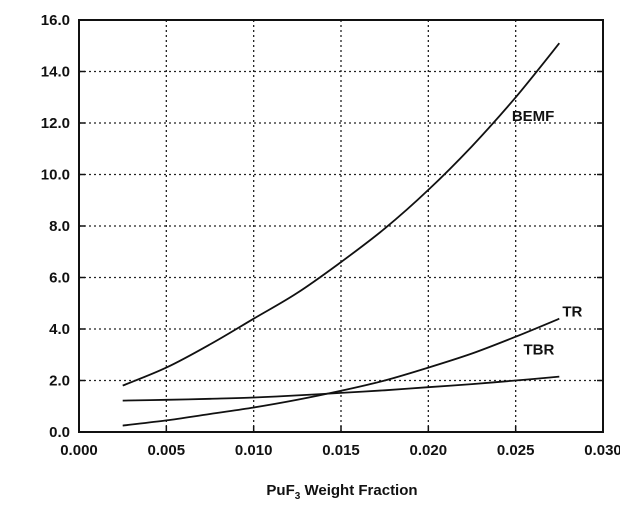 This screenshot has height=505, width=620. I want to click on y-tick-label: 6.0, so click(59, 278).